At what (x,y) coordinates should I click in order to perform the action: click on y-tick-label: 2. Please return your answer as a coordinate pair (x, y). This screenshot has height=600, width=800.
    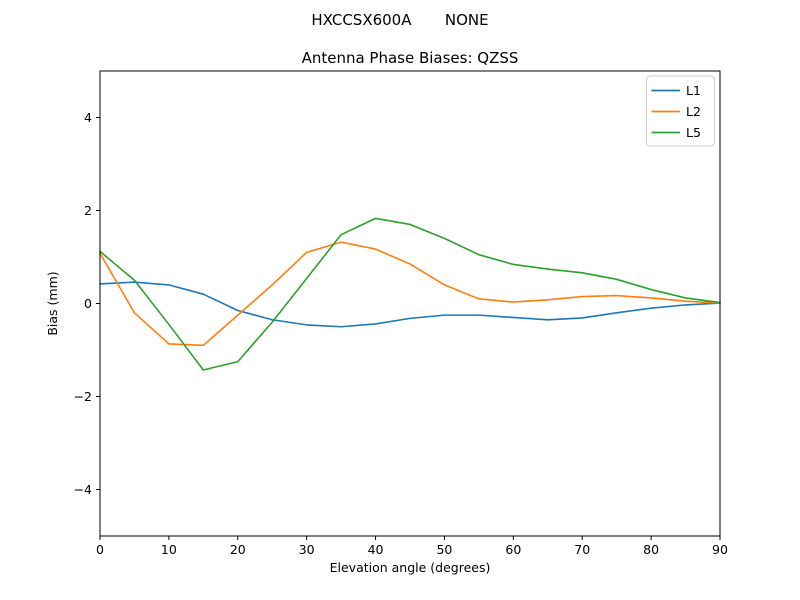
    Looking at the image, I should click on (88, 210).